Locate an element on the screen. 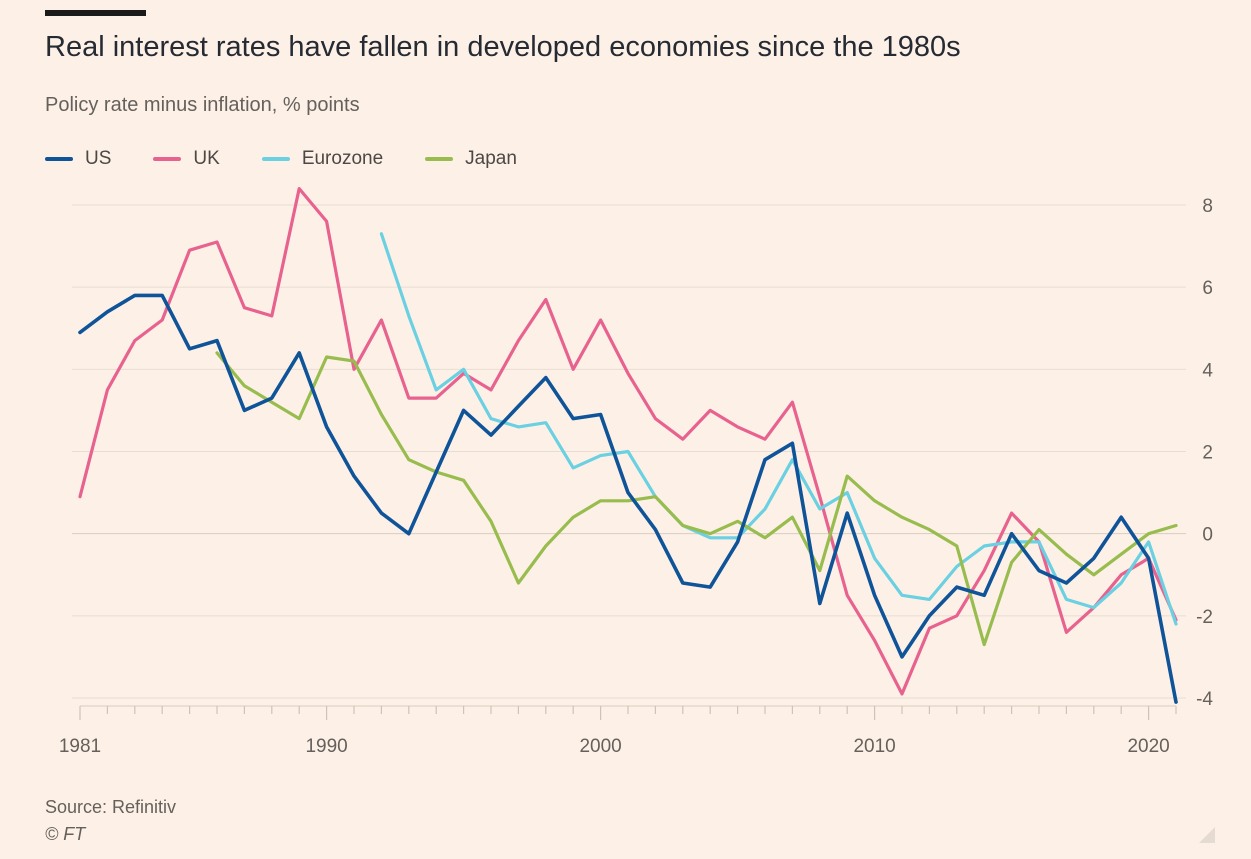  chart-subtitle: Policy rate minus inflation, % points is located at coordinates (202, 105).